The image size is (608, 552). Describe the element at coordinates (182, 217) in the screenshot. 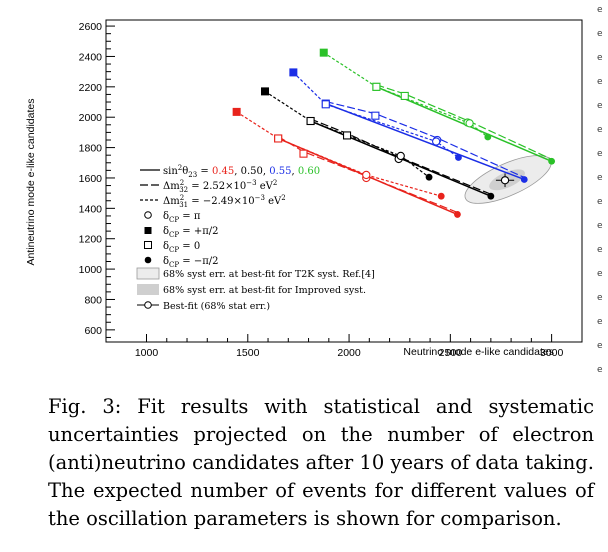

I see `legend-dcp-pi-label: δCP = π` at that location.